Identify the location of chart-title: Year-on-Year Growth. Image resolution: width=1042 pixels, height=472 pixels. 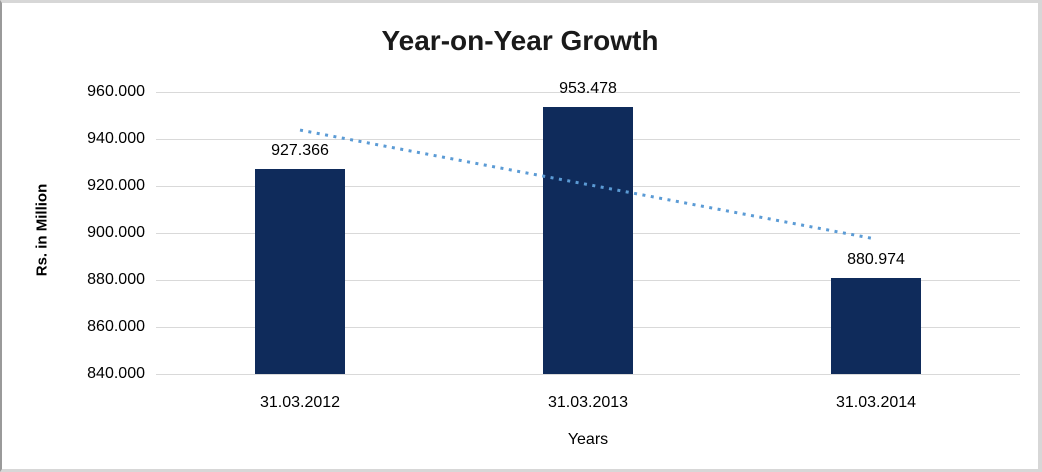
(520, 40).